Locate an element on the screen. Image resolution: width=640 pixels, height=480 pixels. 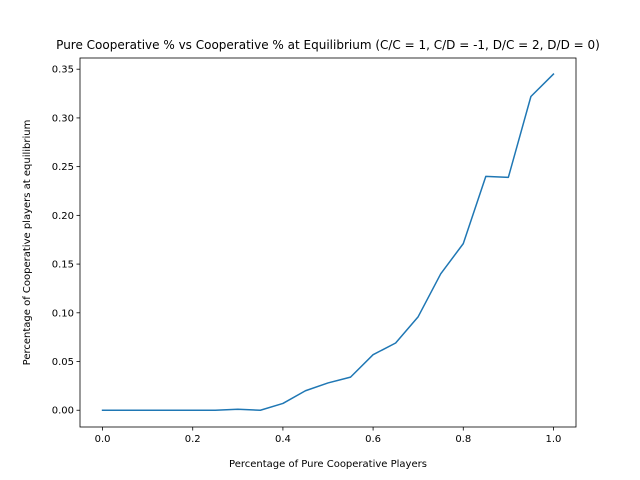
x-axis-ticks: 0.0 0.2 0.4 0.6 0.8 1.0 is located at coordinates (328, 436).